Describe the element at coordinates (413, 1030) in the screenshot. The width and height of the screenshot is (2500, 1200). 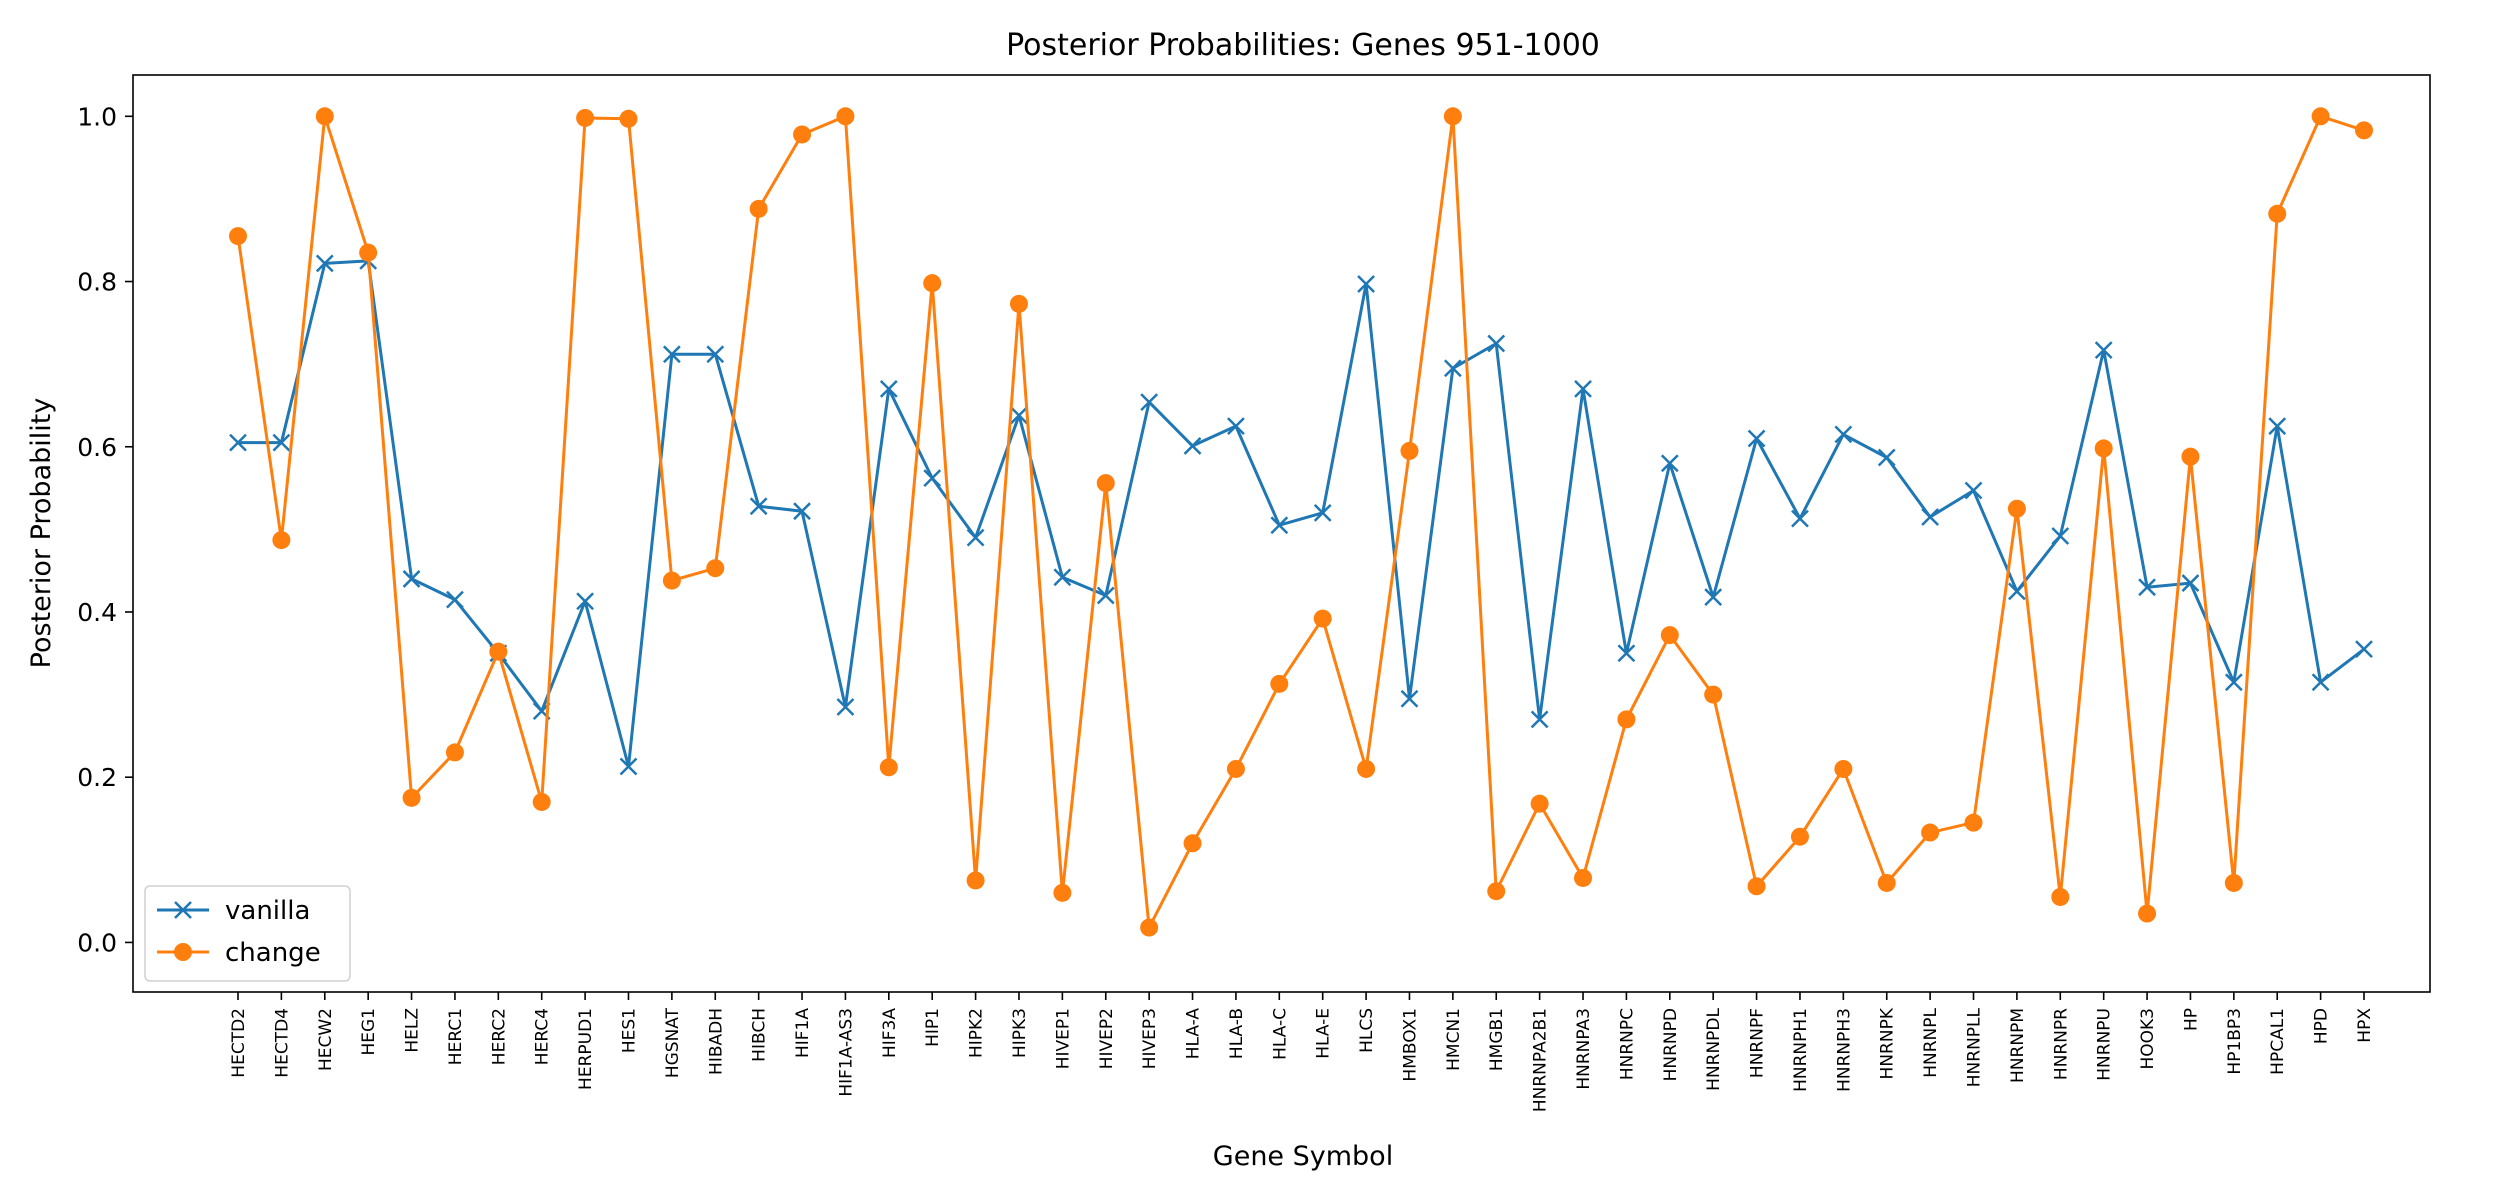
I see `x-tick-label: HELZ` at that location.